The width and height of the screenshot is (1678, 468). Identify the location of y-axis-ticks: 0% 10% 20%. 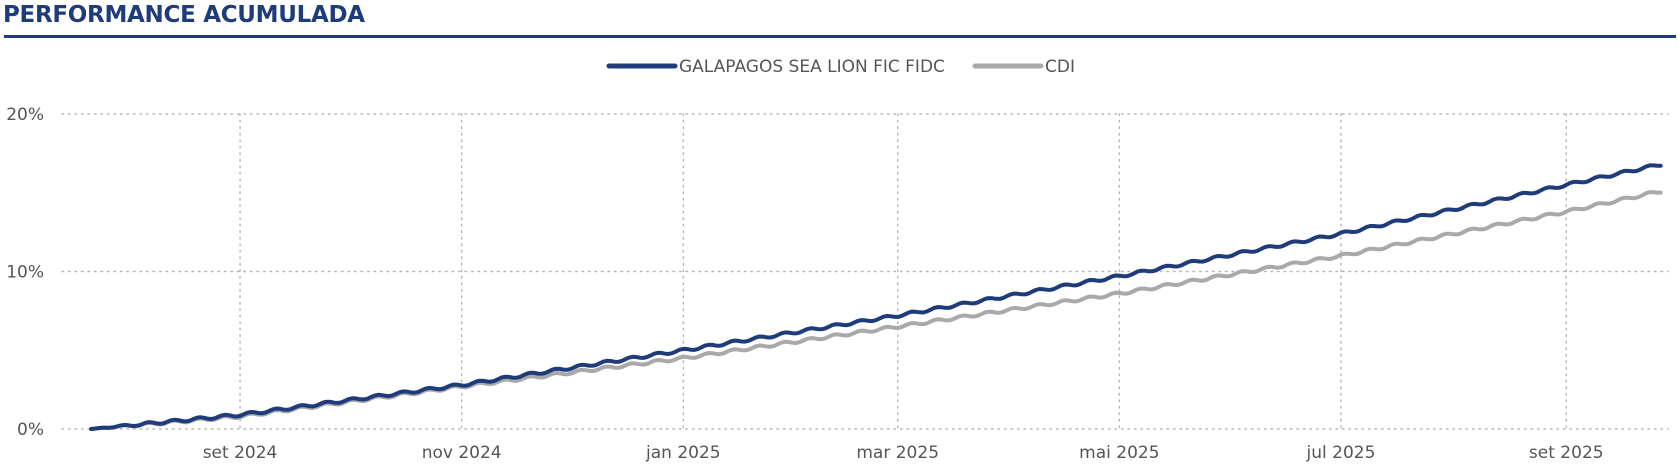
(25, 272).